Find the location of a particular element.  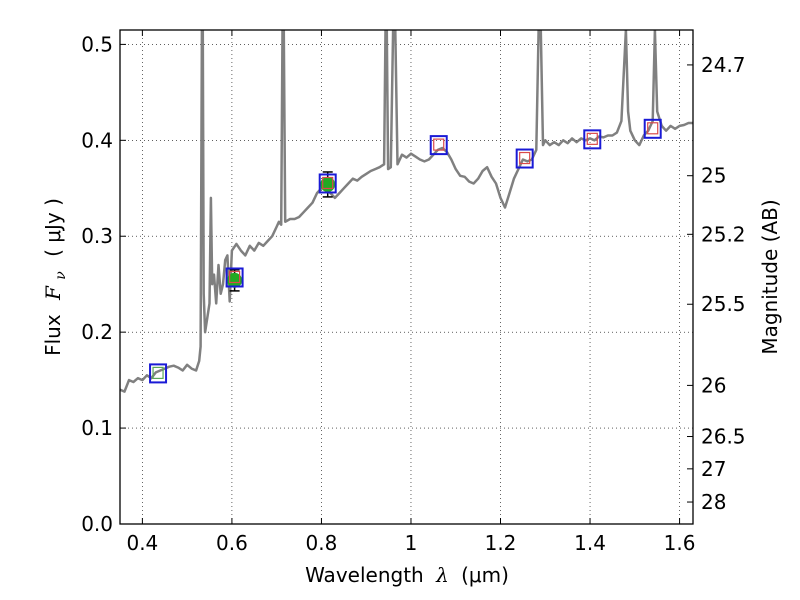

x-tick-label: 0.6 is located at coordinates (232, 543).